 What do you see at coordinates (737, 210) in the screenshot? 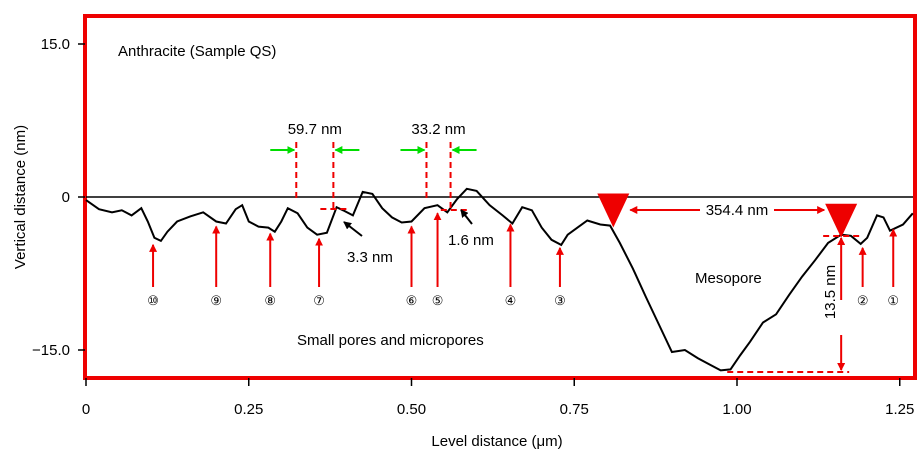
I see `spacing-label: 354.4 nm` at bounding box center [737, 210].